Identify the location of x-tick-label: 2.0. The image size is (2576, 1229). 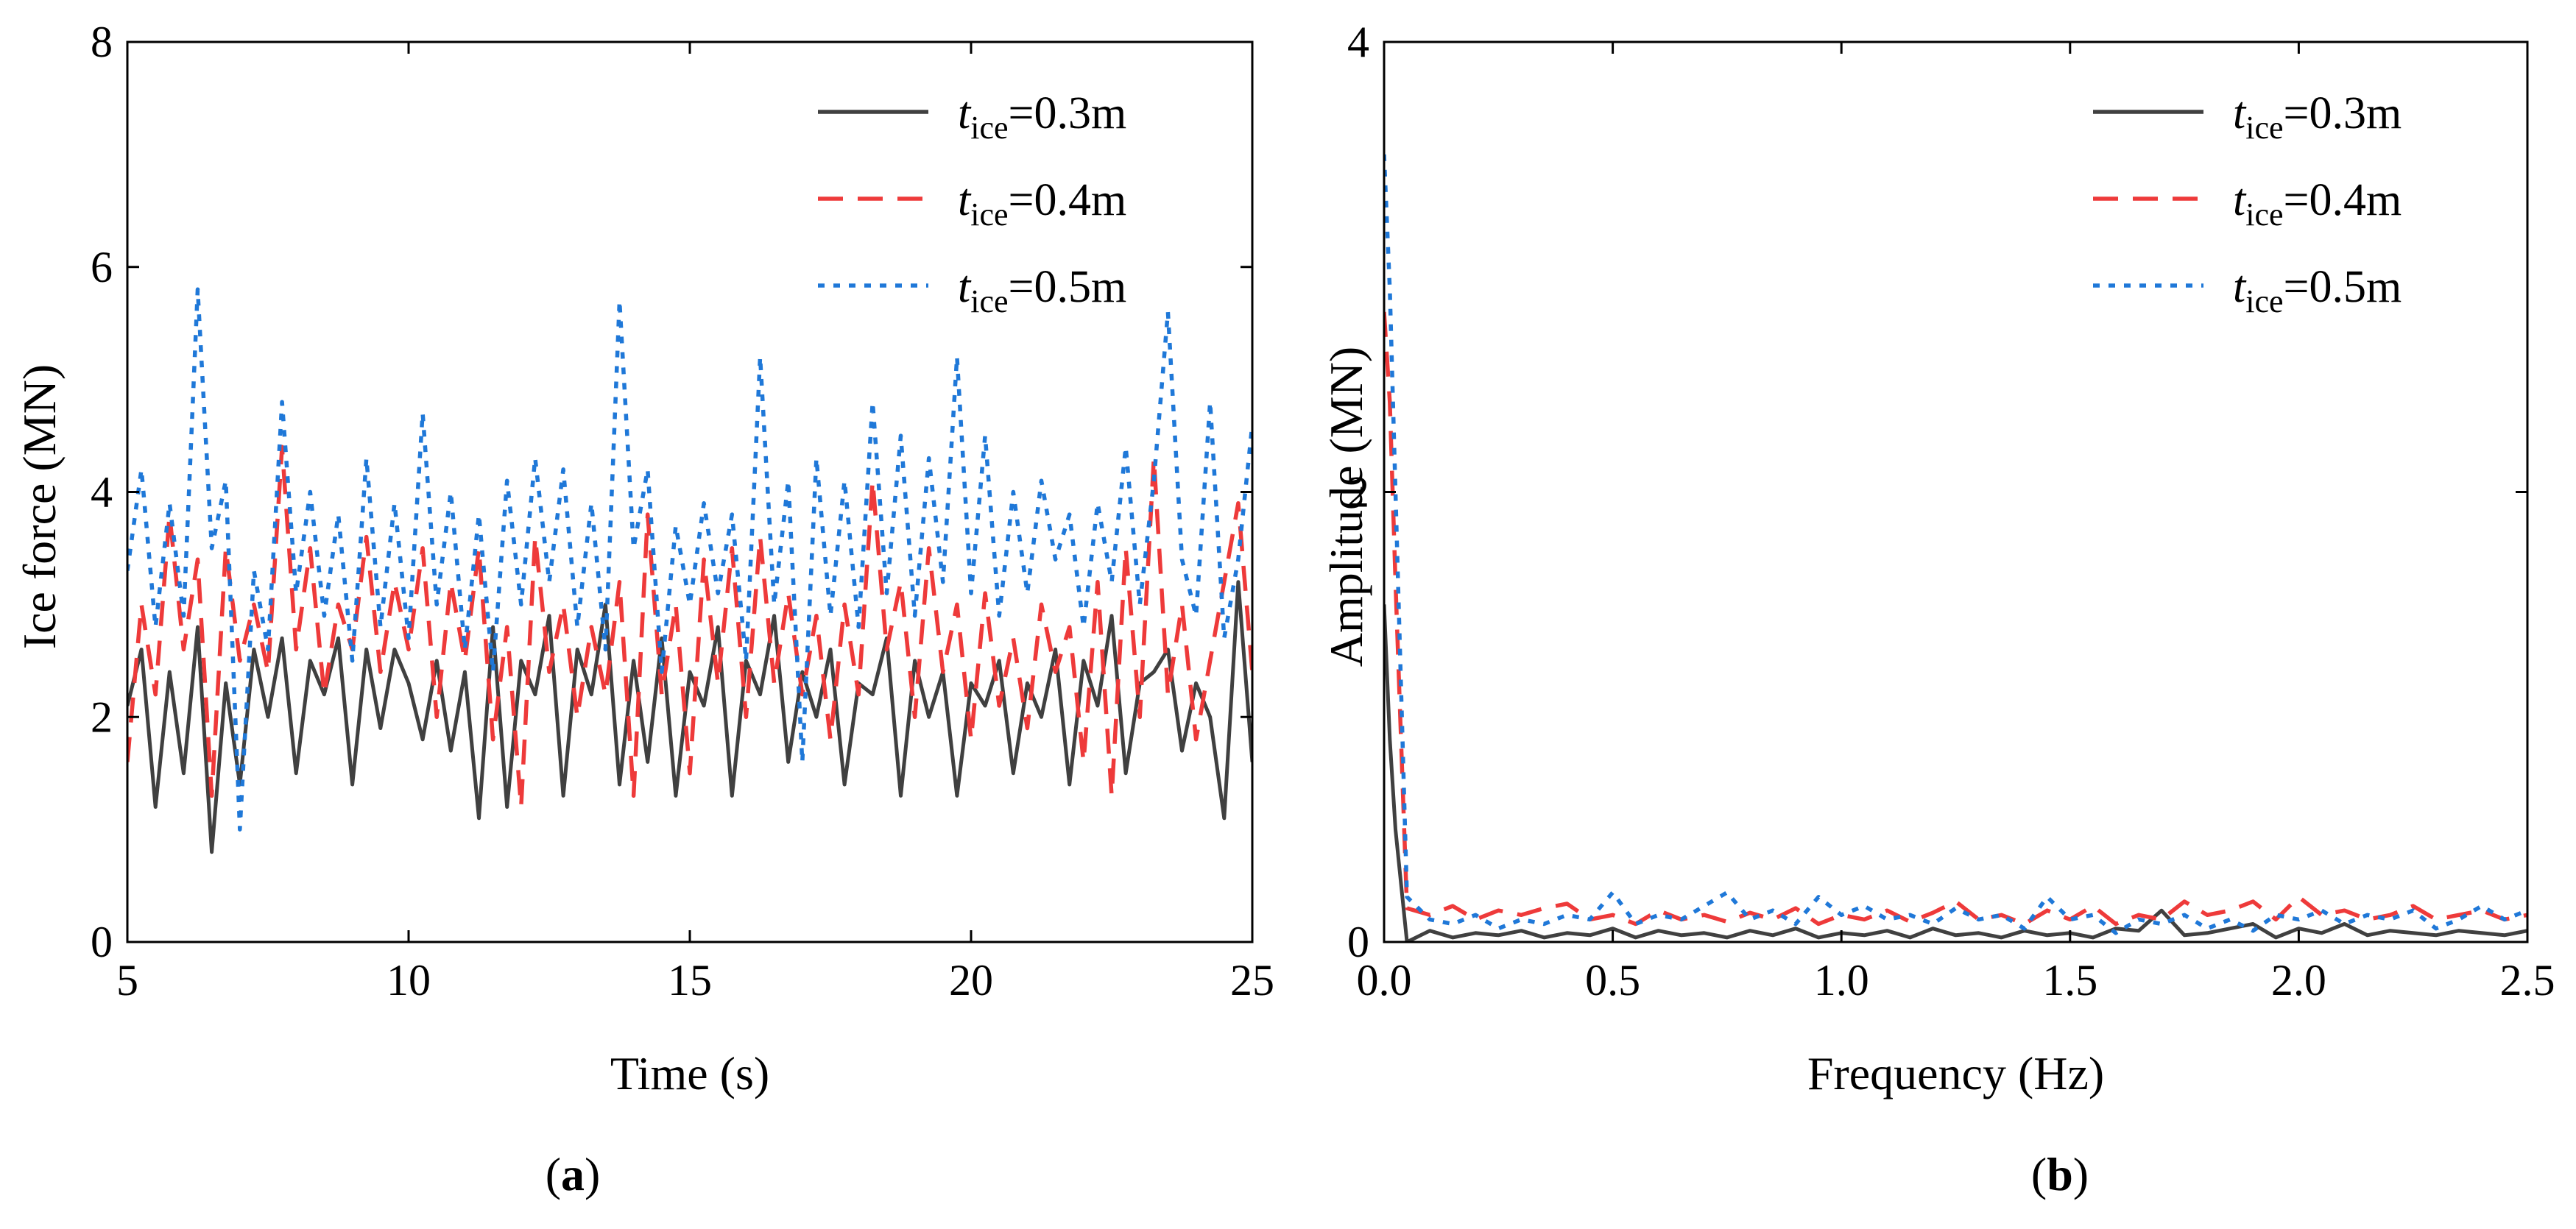
(2298, 981).